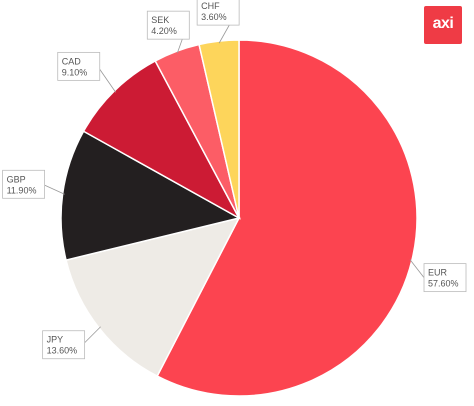  What do you see at coordinates (91, 336) in the screenshot?
I see `label-connector-jpy` at bounding box center [91, 336].